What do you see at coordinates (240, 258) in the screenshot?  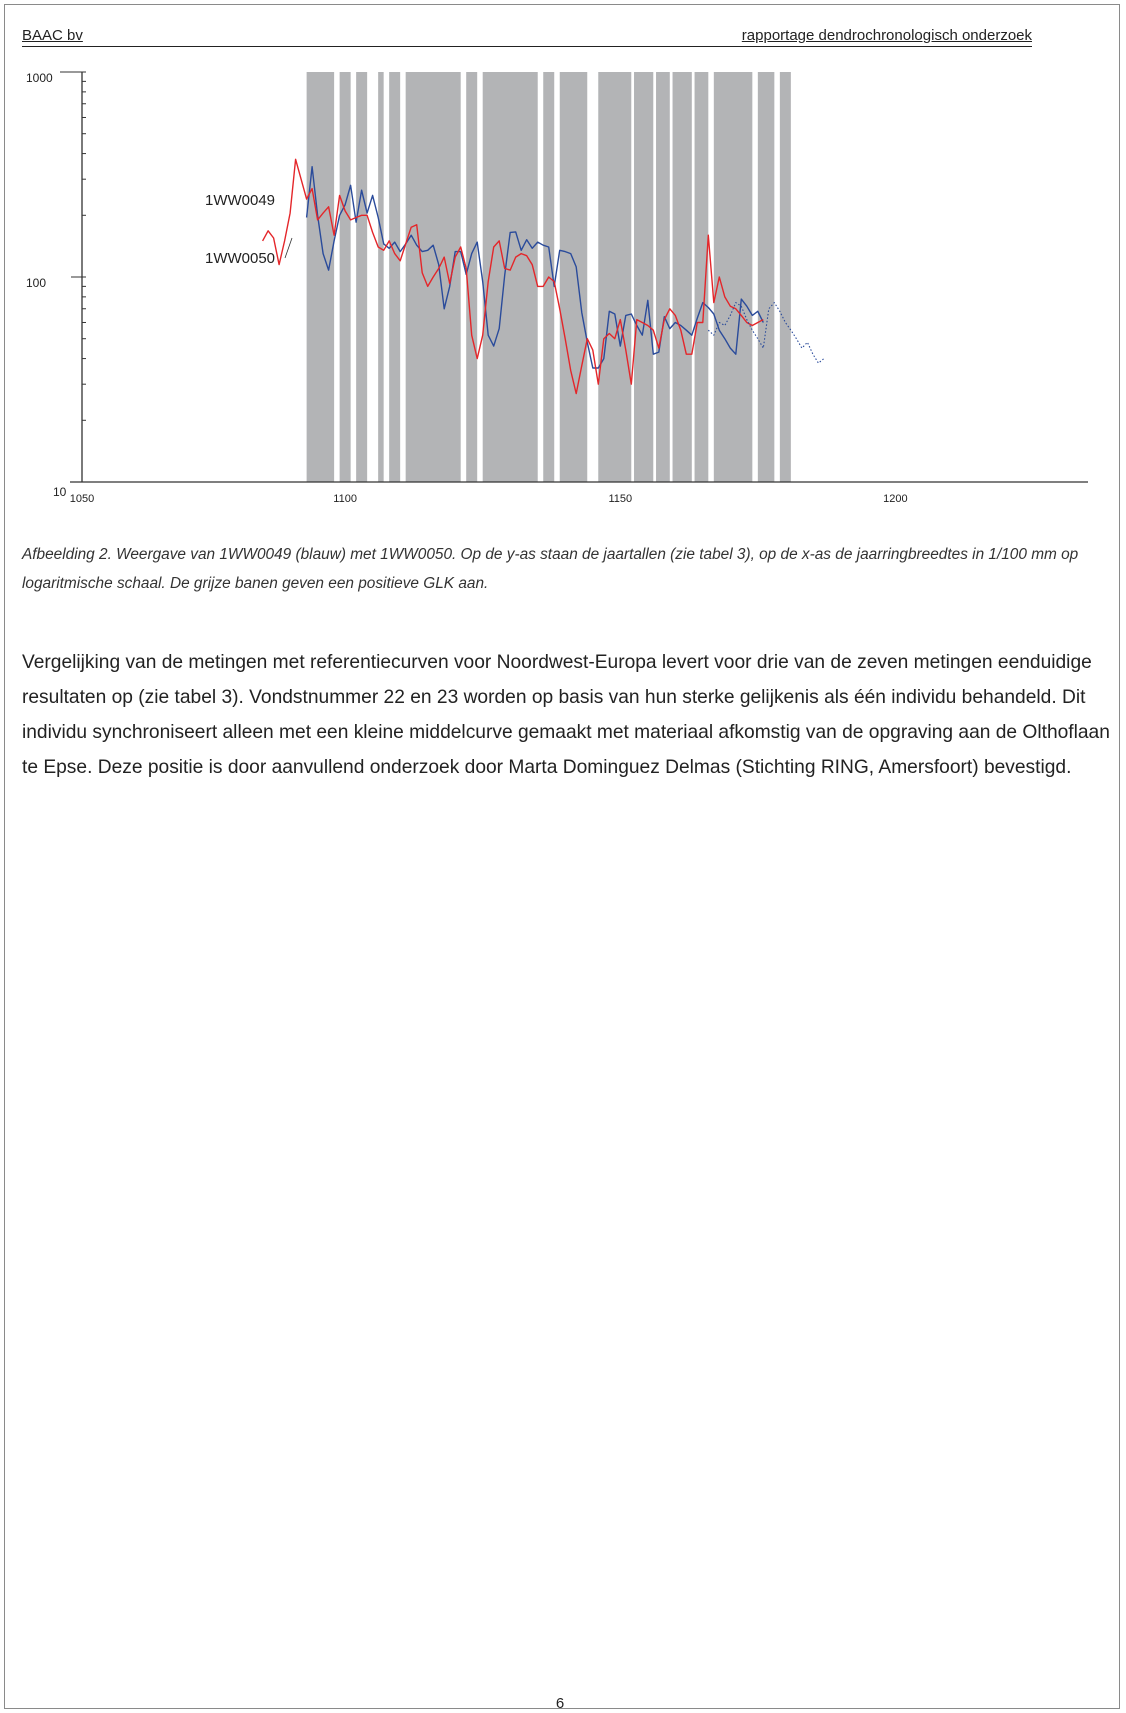 I see `series-label-1ww0050: 1WW0050` at bounding box center [240, 258].